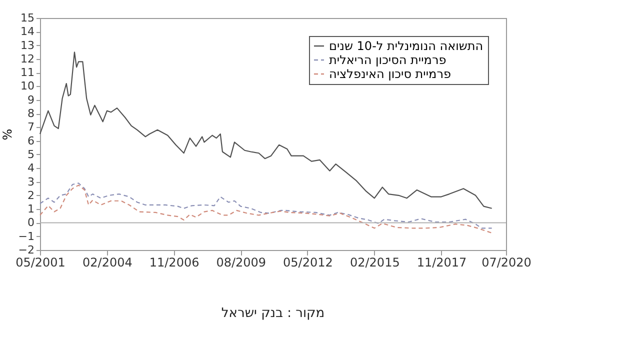  What do you see at coordinates (390, 74) in the screenshot?
I see `legend-label: פרמיית סיכון האינפלציה` at bounding box center [390, 74].